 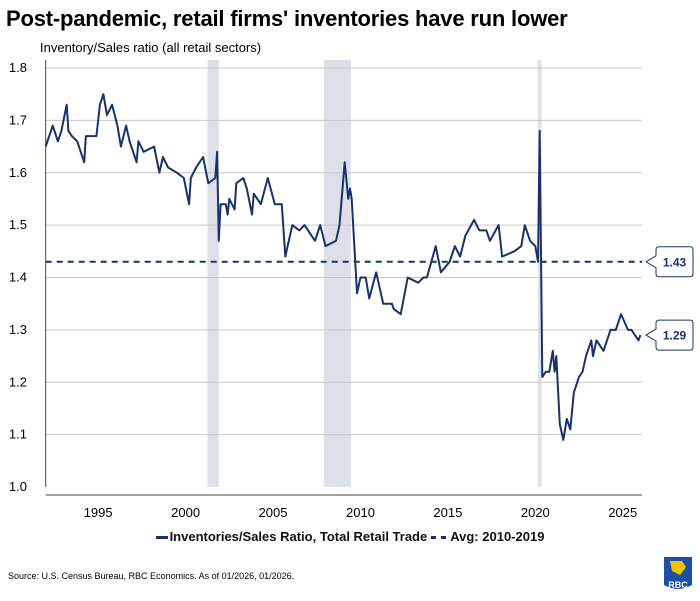 What do you see at coordinates (273, 512) in the screenshot?
I see `x-tick-label: 2005` at bounding box center [273, 512].